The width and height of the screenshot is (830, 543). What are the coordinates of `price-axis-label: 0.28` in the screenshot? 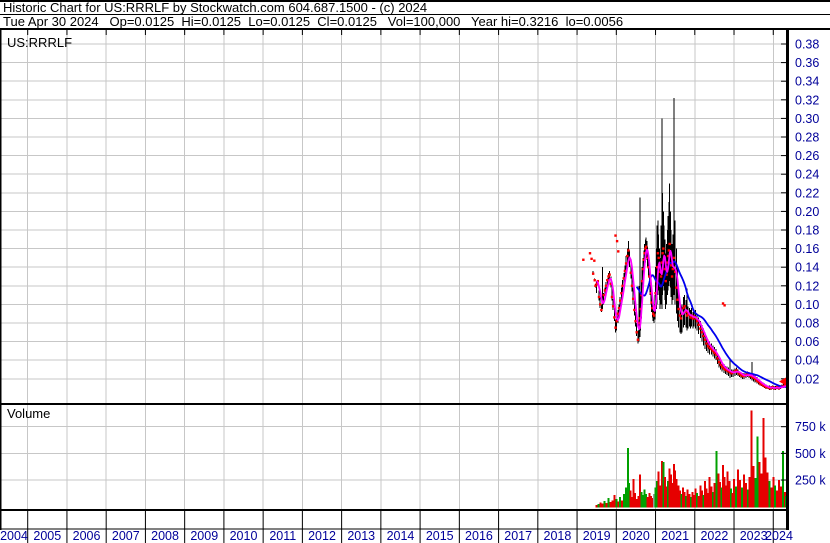 It's located at (807, 138).